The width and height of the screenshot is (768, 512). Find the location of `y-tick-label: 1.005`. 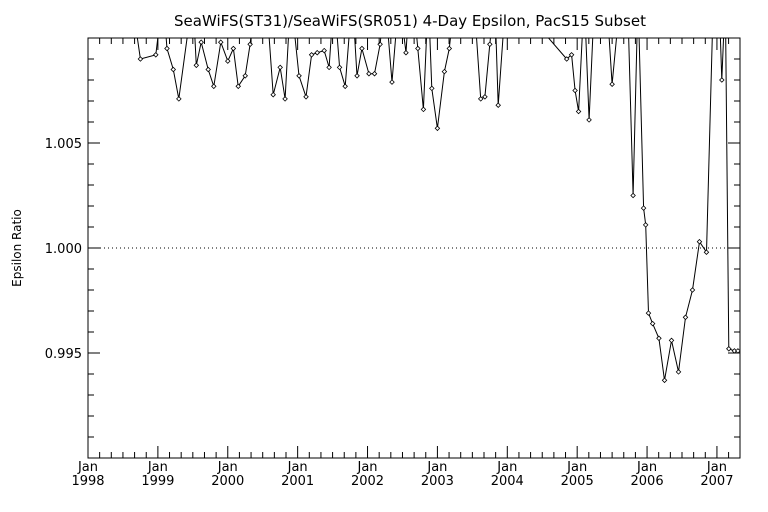

y-tick-label: 1.005 is located at coordinates (63, 144).